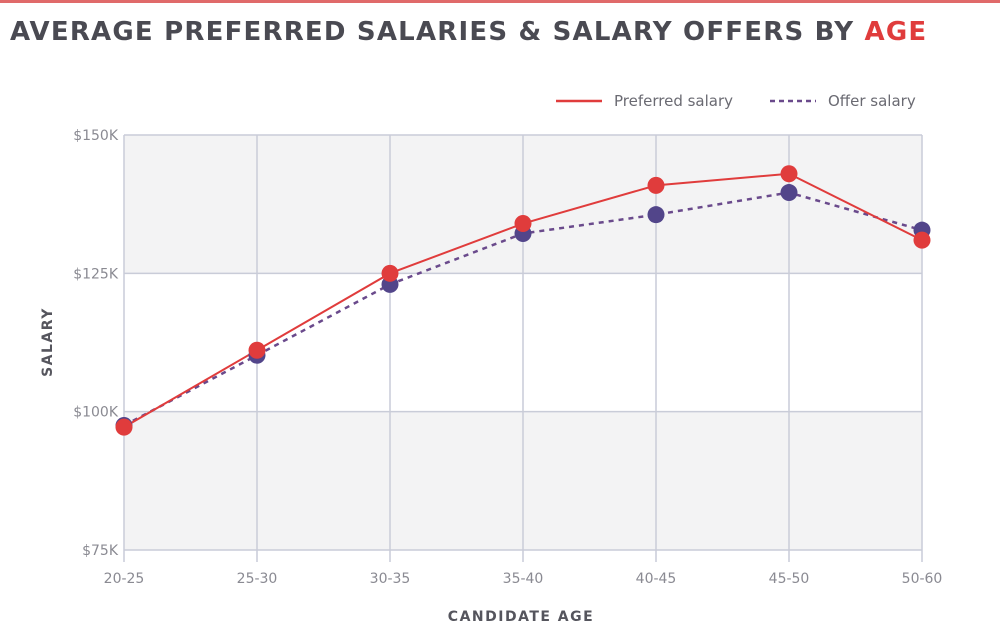 This screenshot has height=644, width=1000. What do you see at coordinates (96, 136) in the screenshot?
I see `y-tick-label: $150K` at bounding box center [96, 136].